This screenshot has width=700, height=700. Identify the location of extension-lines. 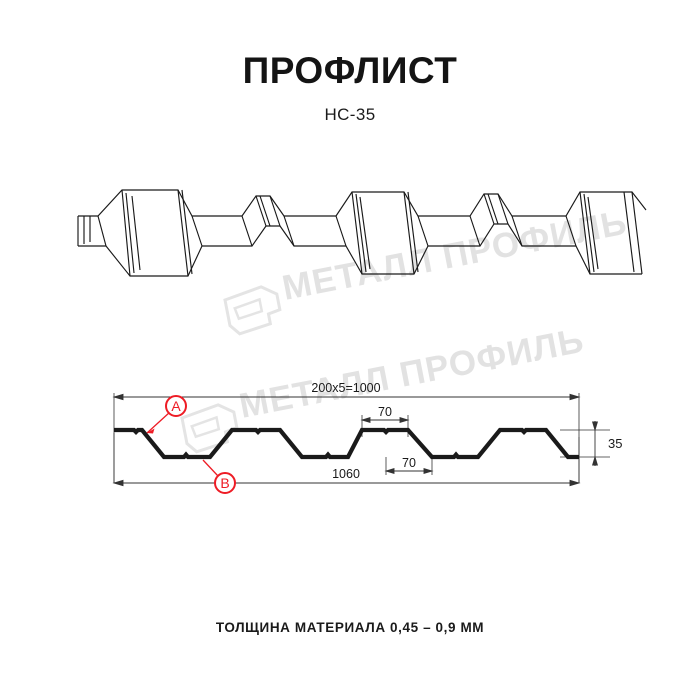
(361, 438).